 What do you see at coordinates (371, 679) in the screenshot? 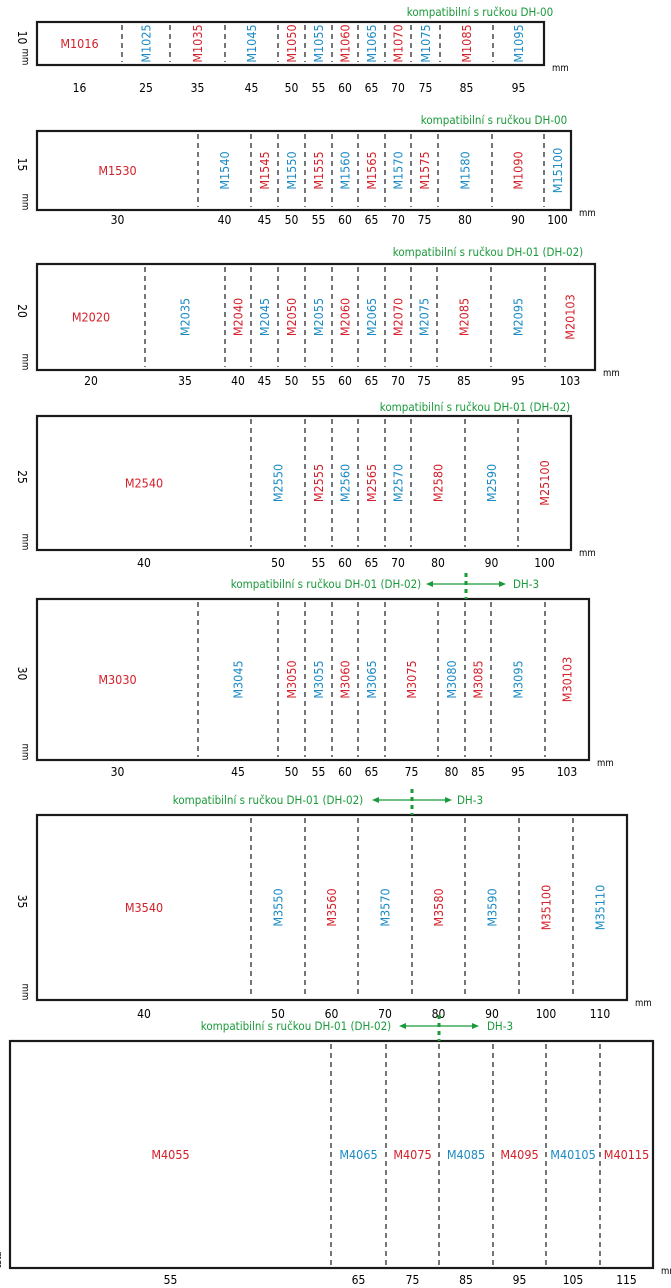
I see `cell-code-m3065: M3065` at bounding box center [371, 679].